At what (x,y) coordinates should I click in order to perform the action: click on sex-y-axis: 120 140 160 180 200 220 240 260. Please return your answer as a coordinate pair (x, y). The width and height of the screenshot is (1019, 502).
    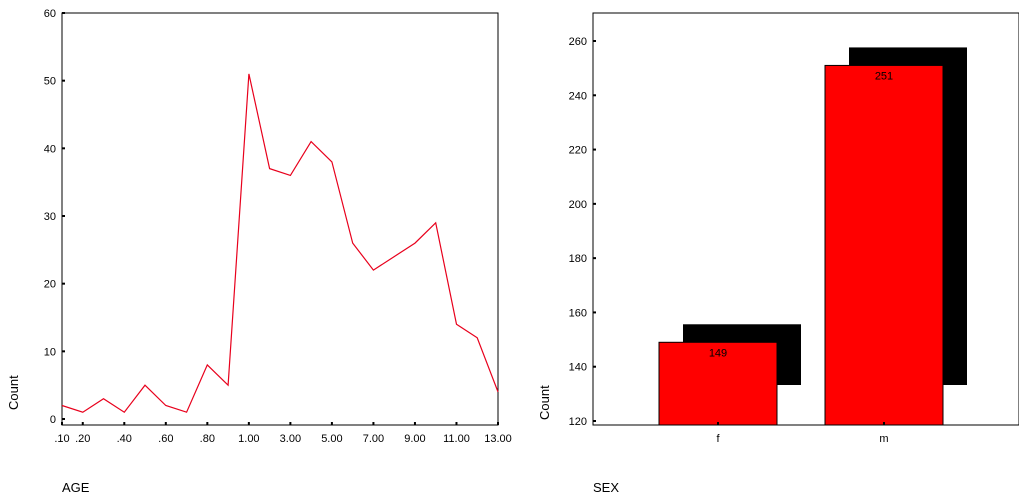
    Looking at the image, I should click on (582, 232).